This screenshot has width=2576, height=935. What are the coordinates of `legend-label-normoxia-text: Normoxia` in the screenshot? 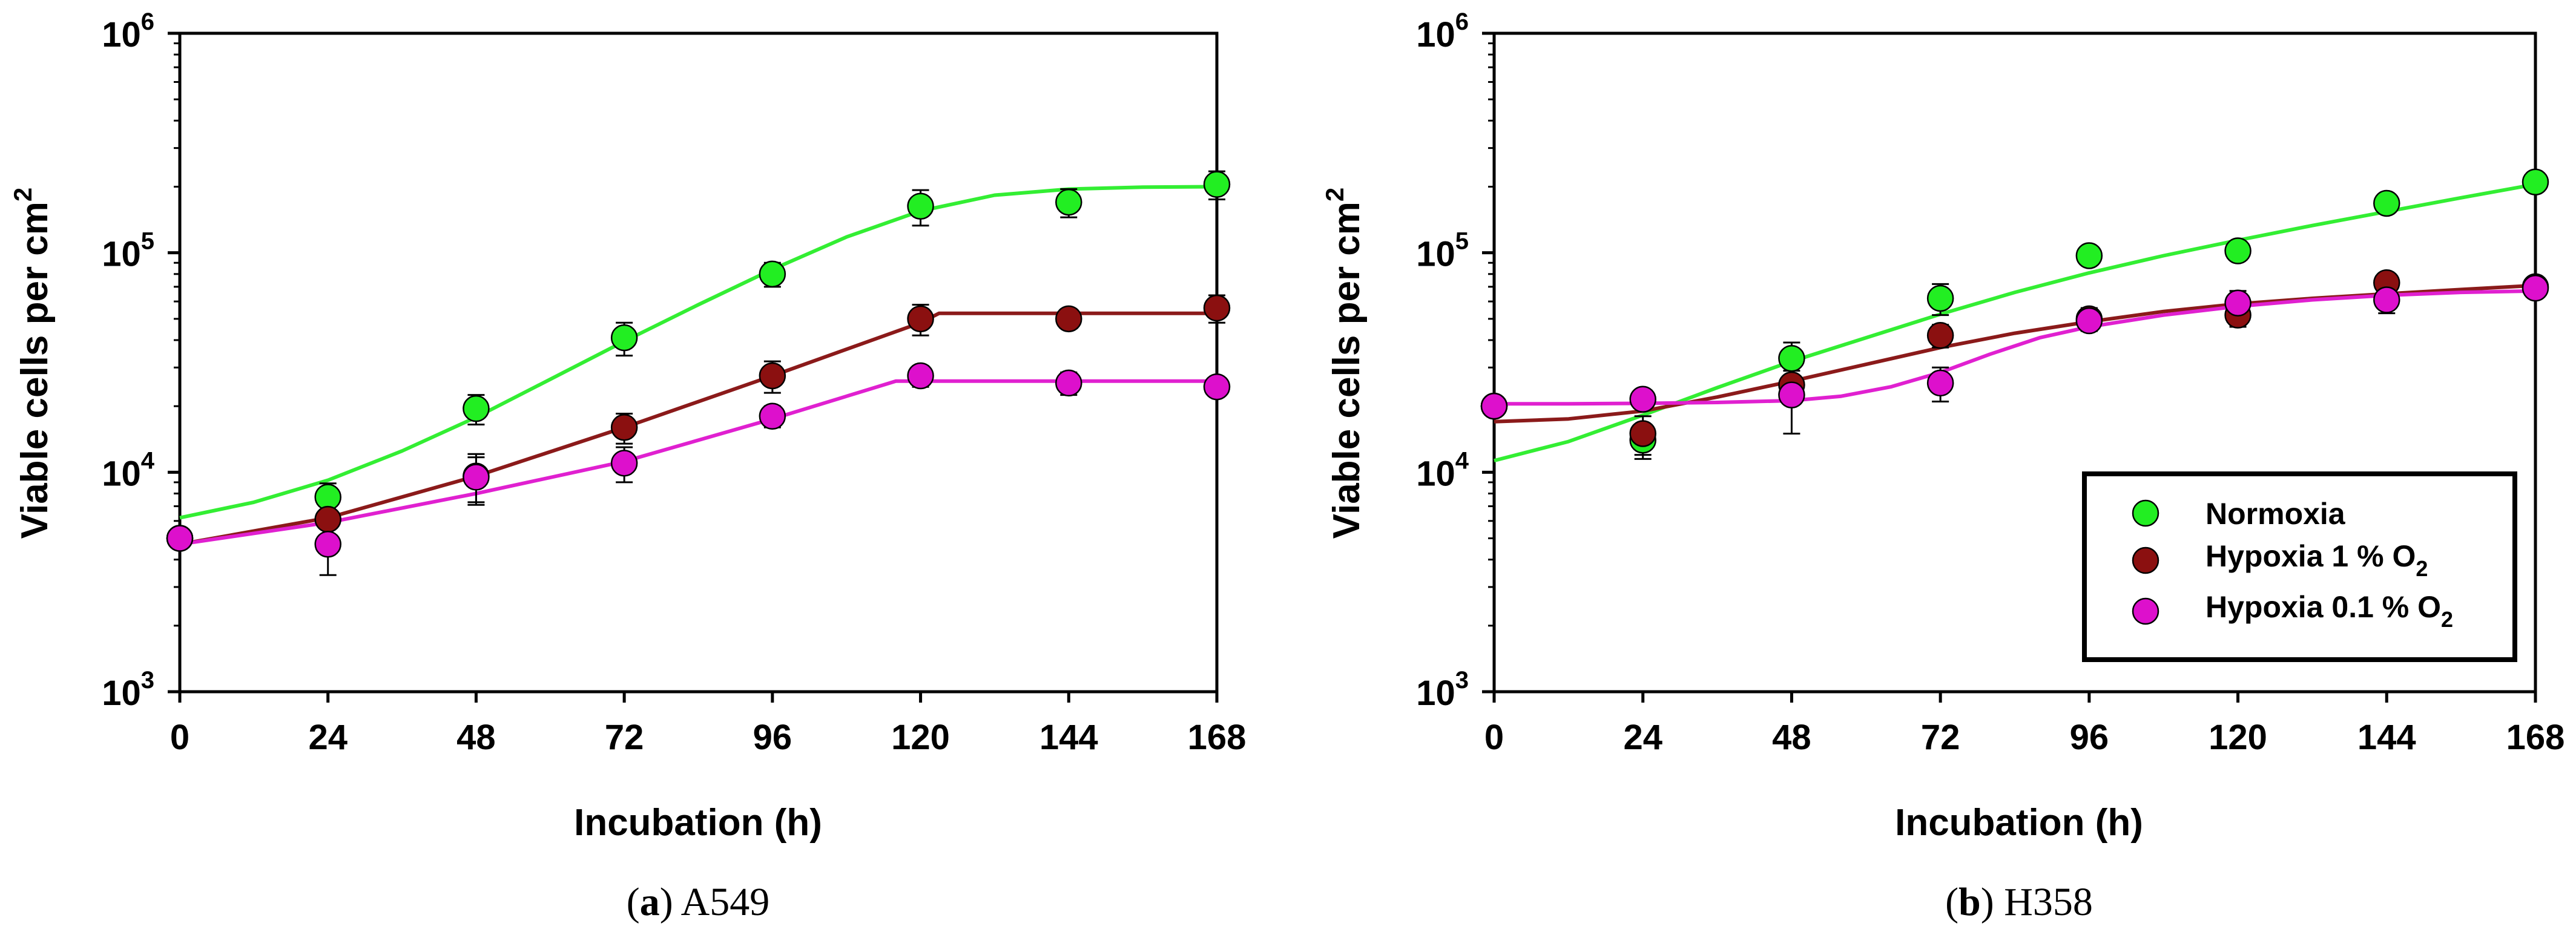 It's located at (2275, 514).